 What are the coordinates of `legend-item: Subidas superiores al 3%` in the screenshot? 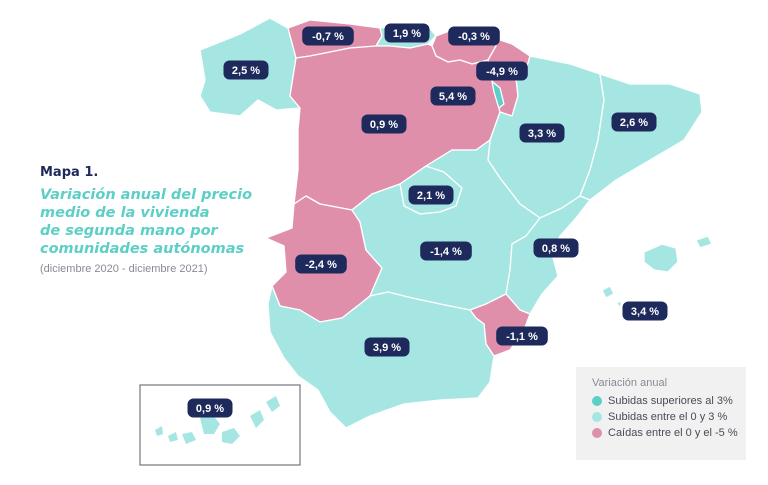 It's located at (669, 401).